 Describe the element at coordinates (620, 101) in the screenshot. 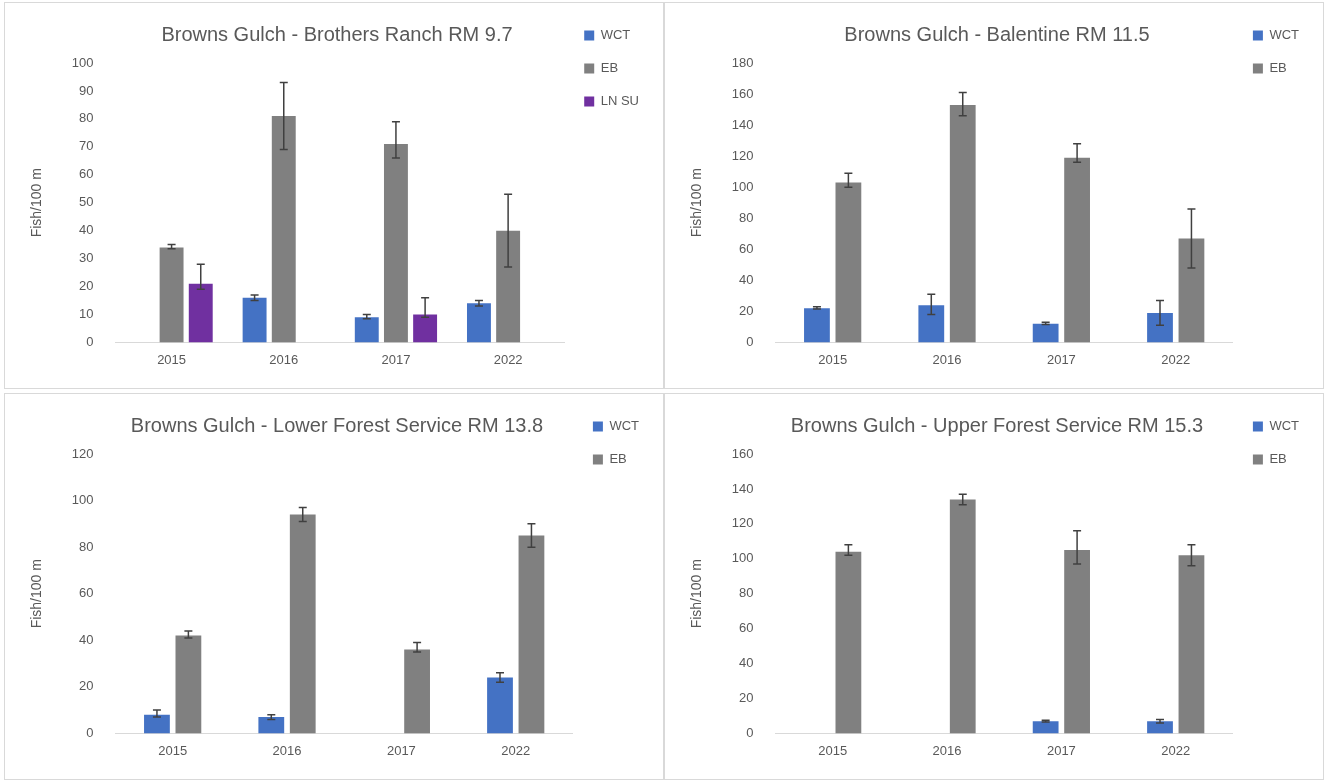

I see `legend-label: LN SU` at that location.